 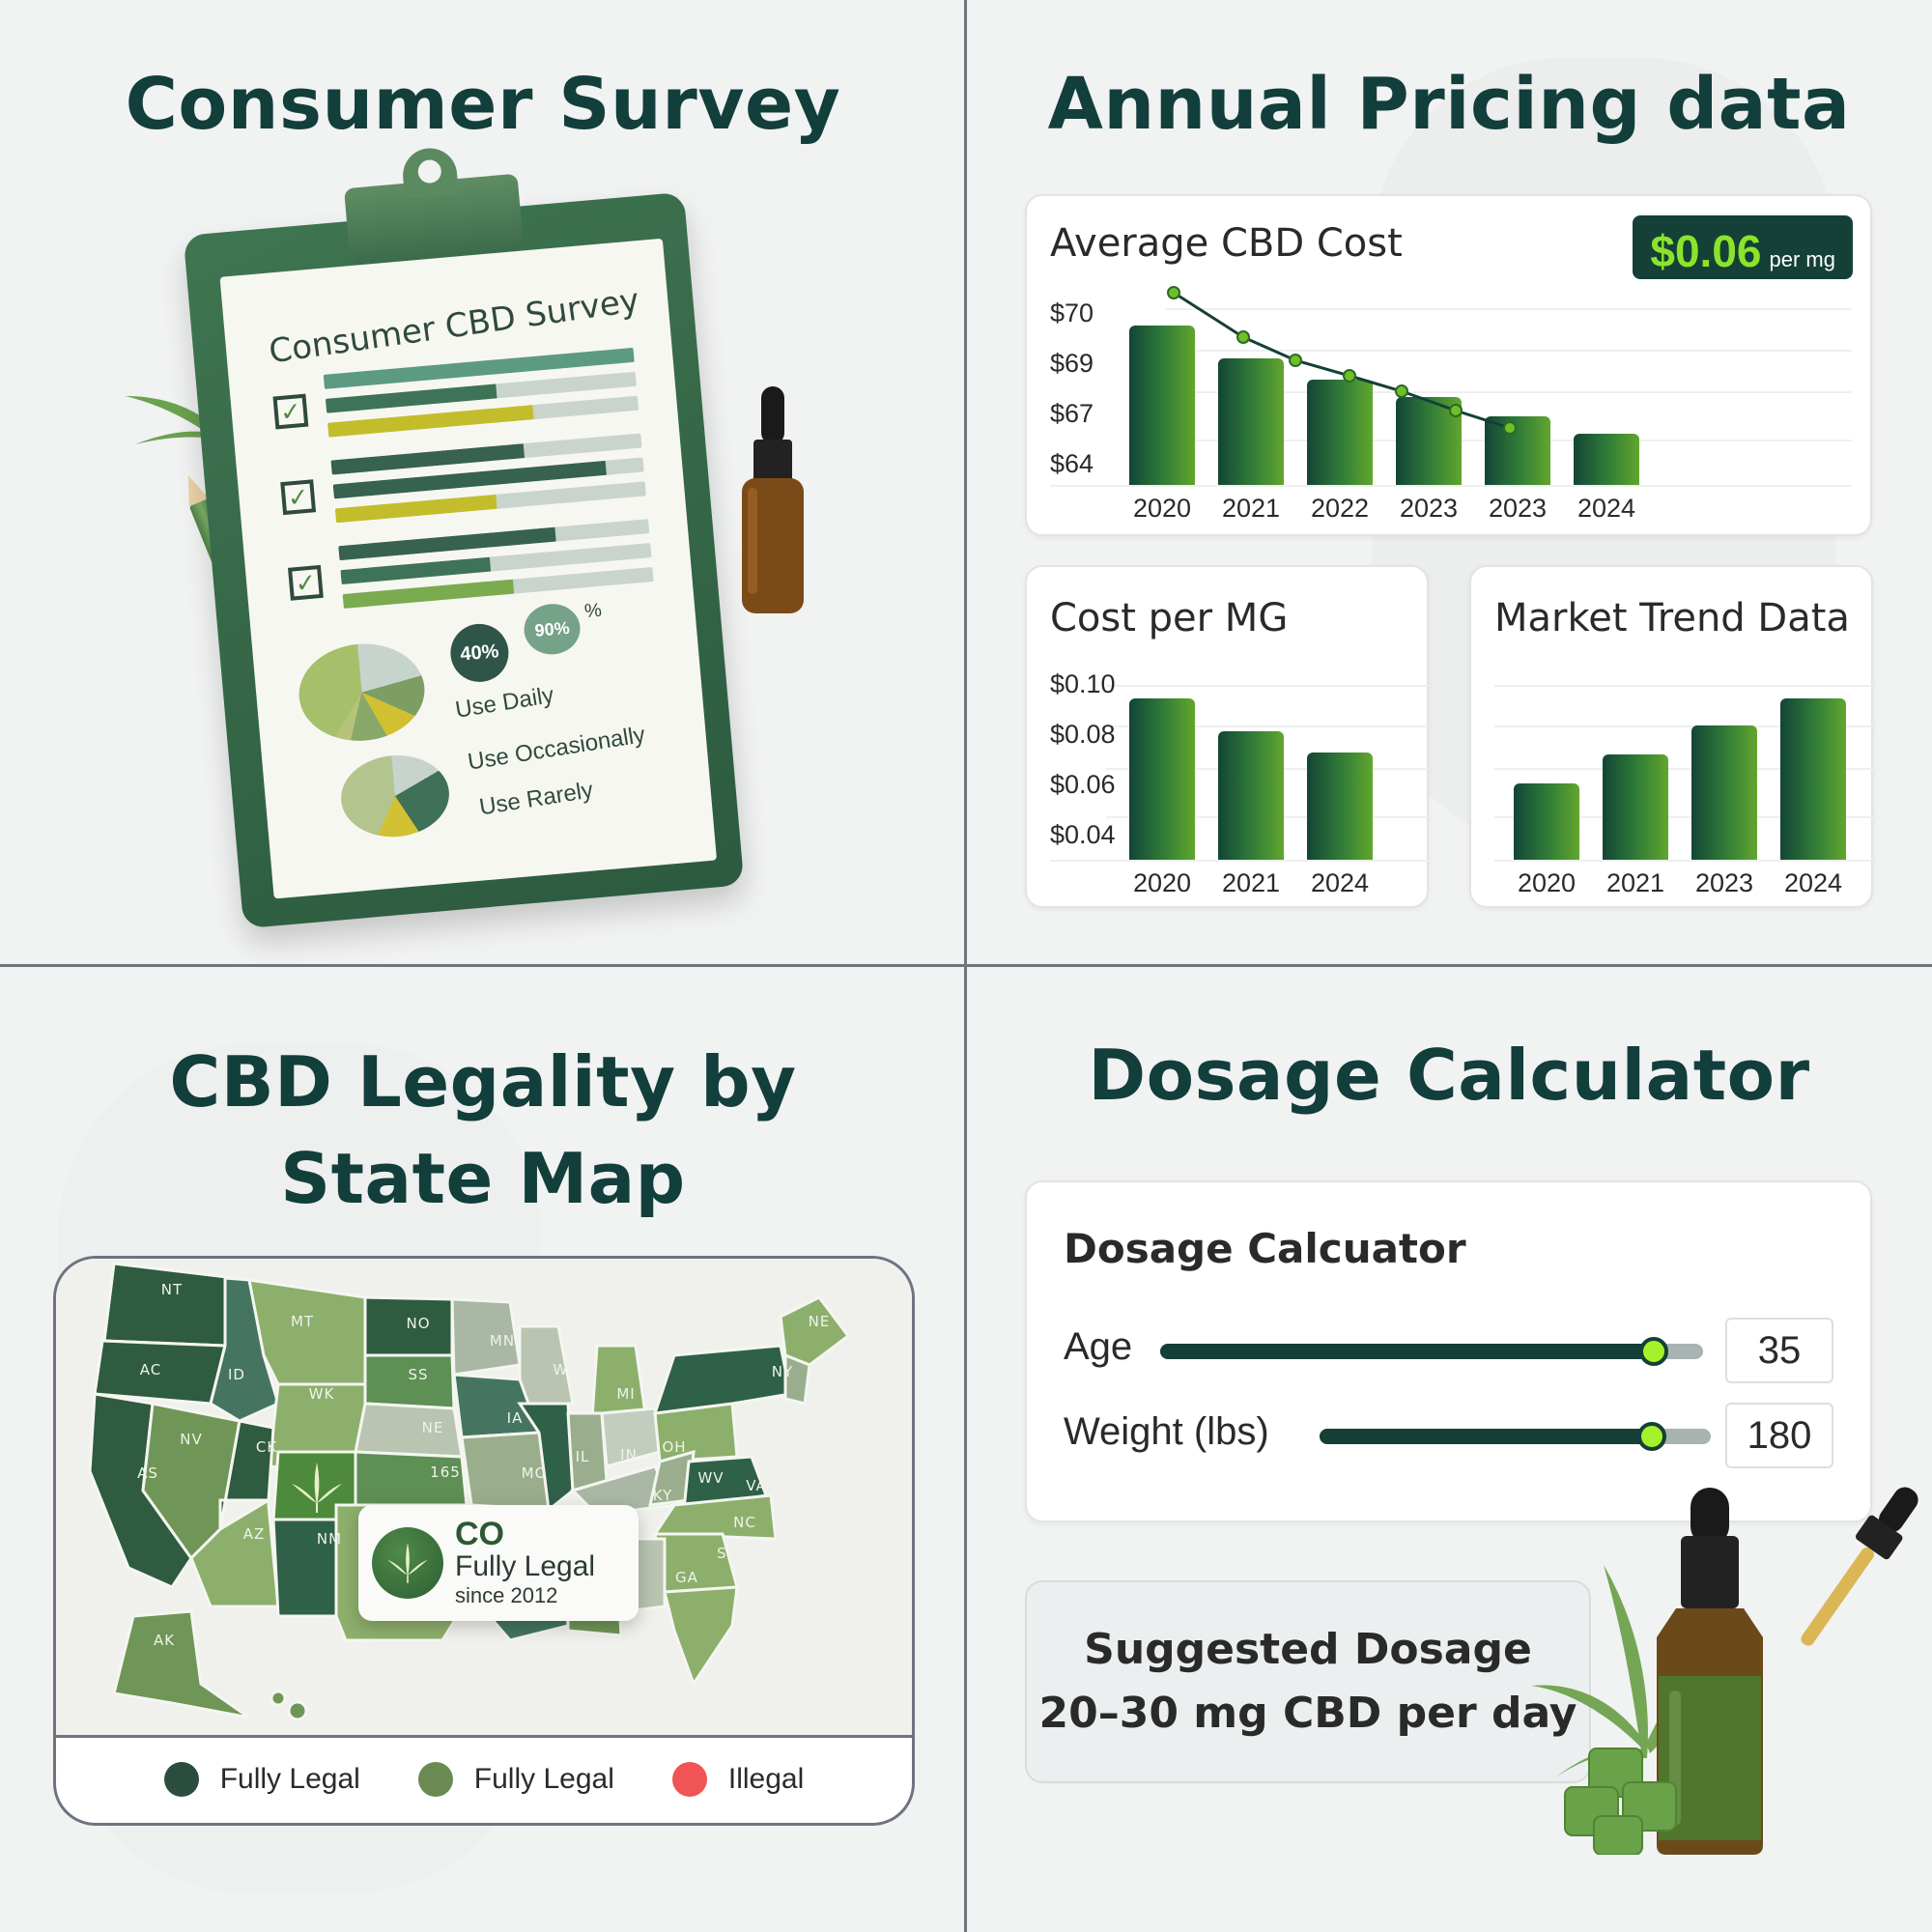 I want to click on average-cost-chart: $70 $69 $67 $64 2020 2021 2022 2023 2023, so click(x=1451, y=408).